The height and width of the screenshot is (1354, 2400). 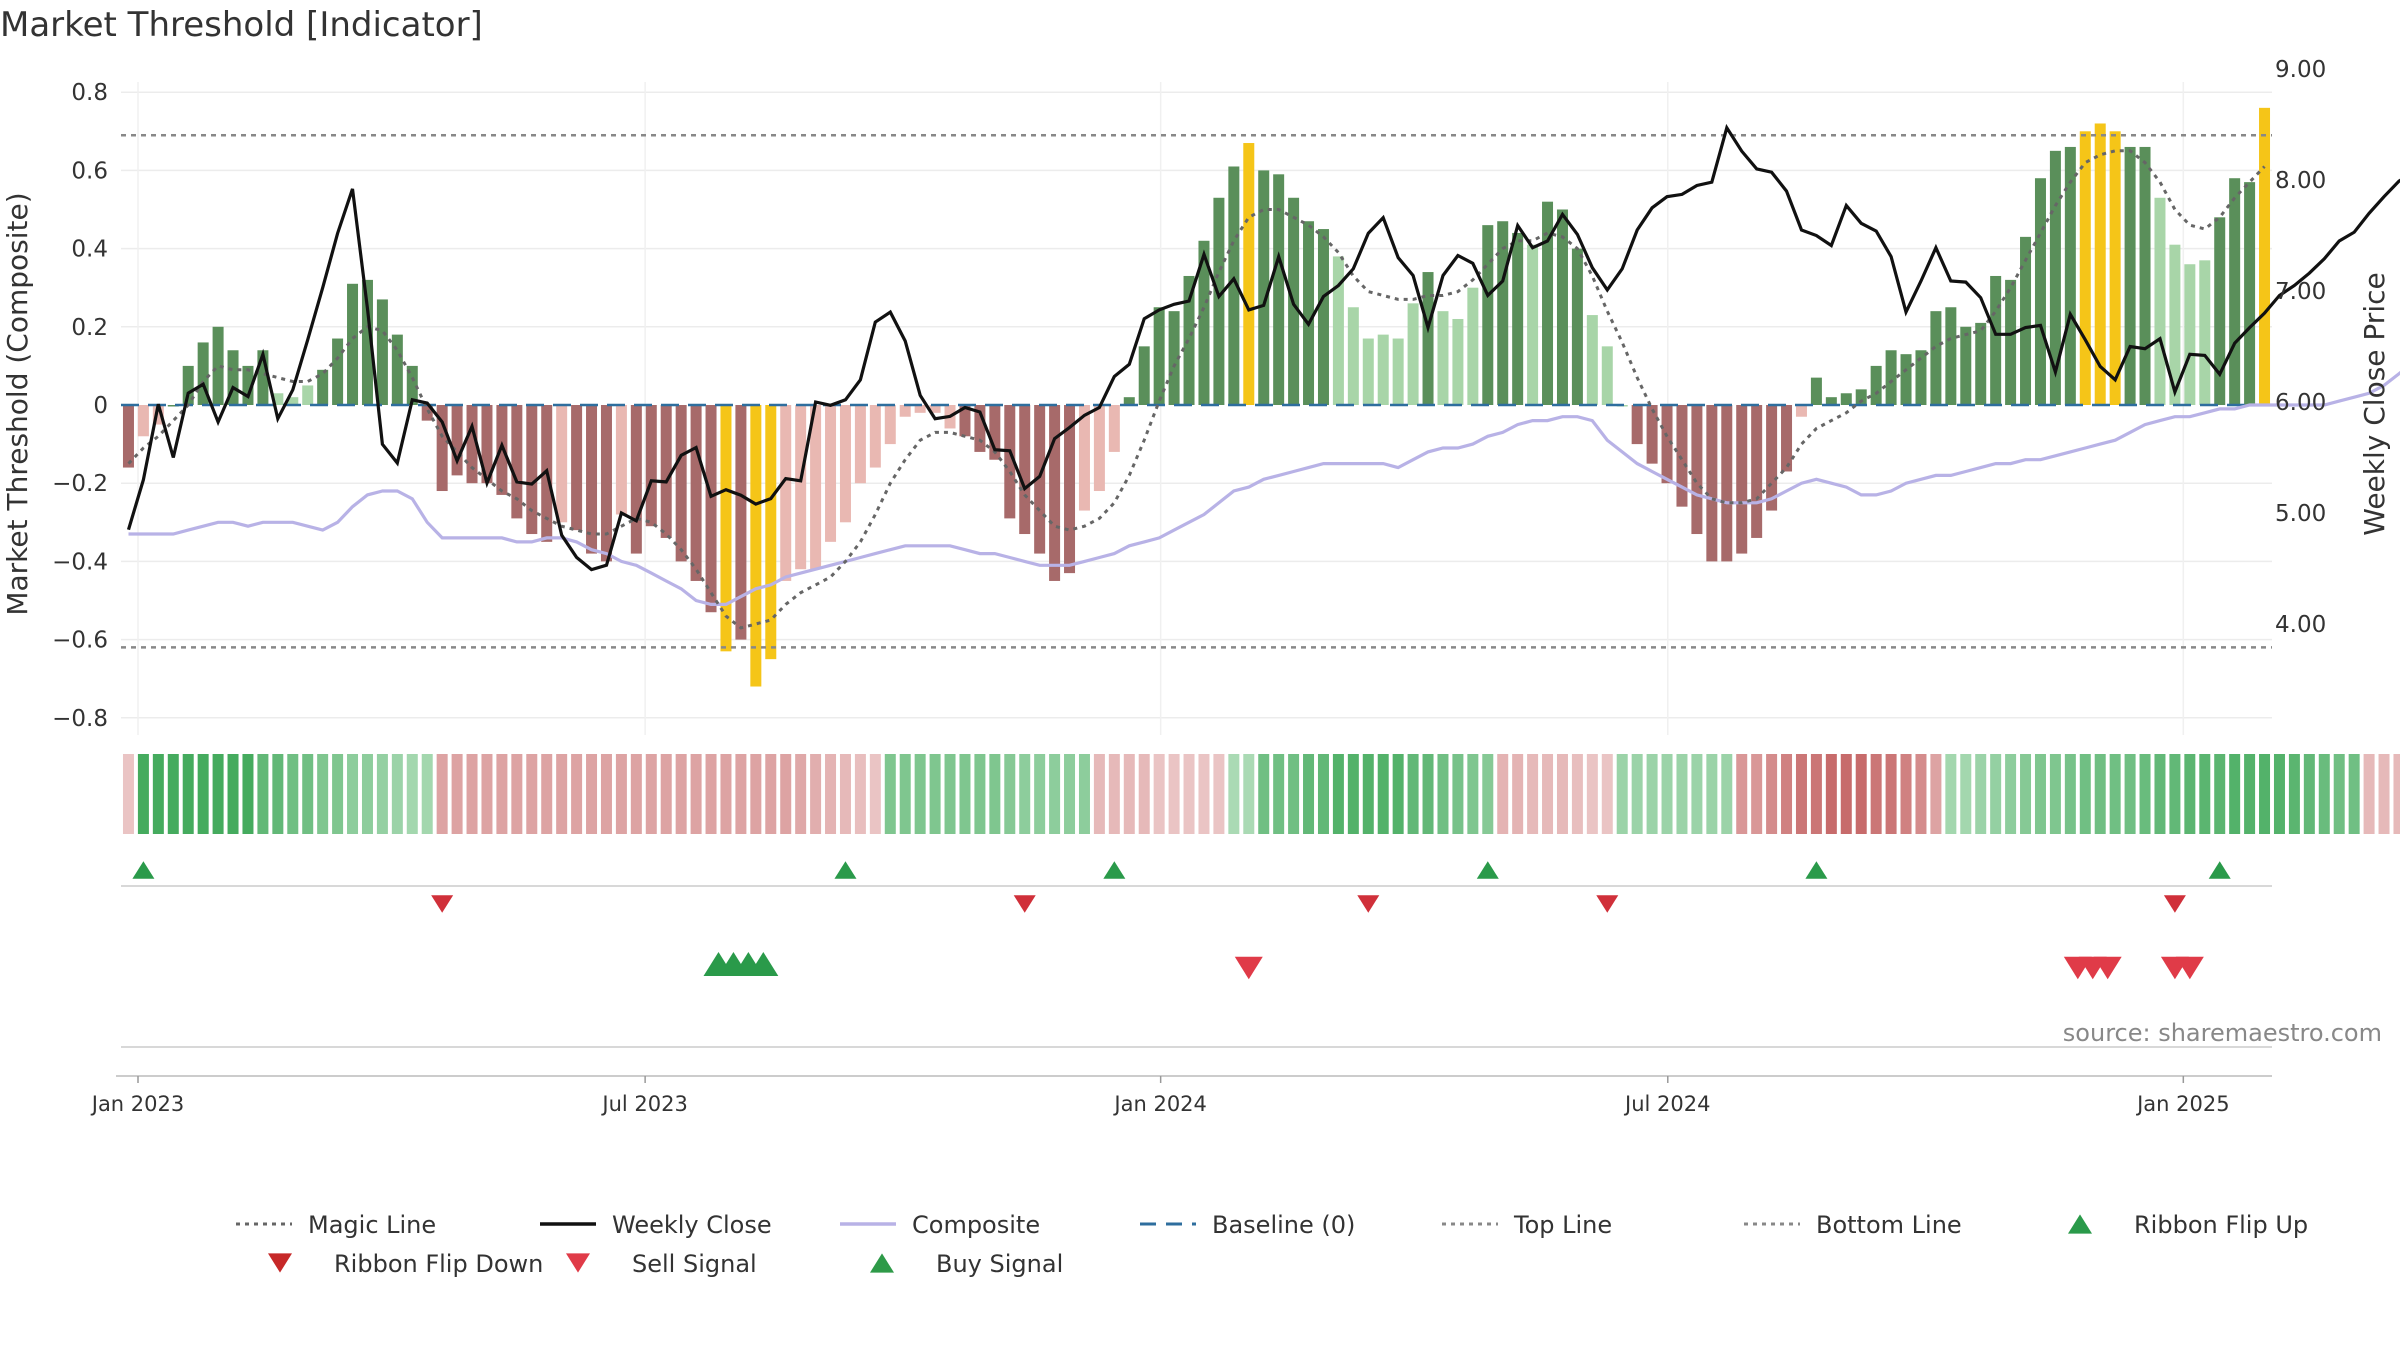 I want to click on date-tick-label: Jan 2024, so click(x=1159, y=1104).